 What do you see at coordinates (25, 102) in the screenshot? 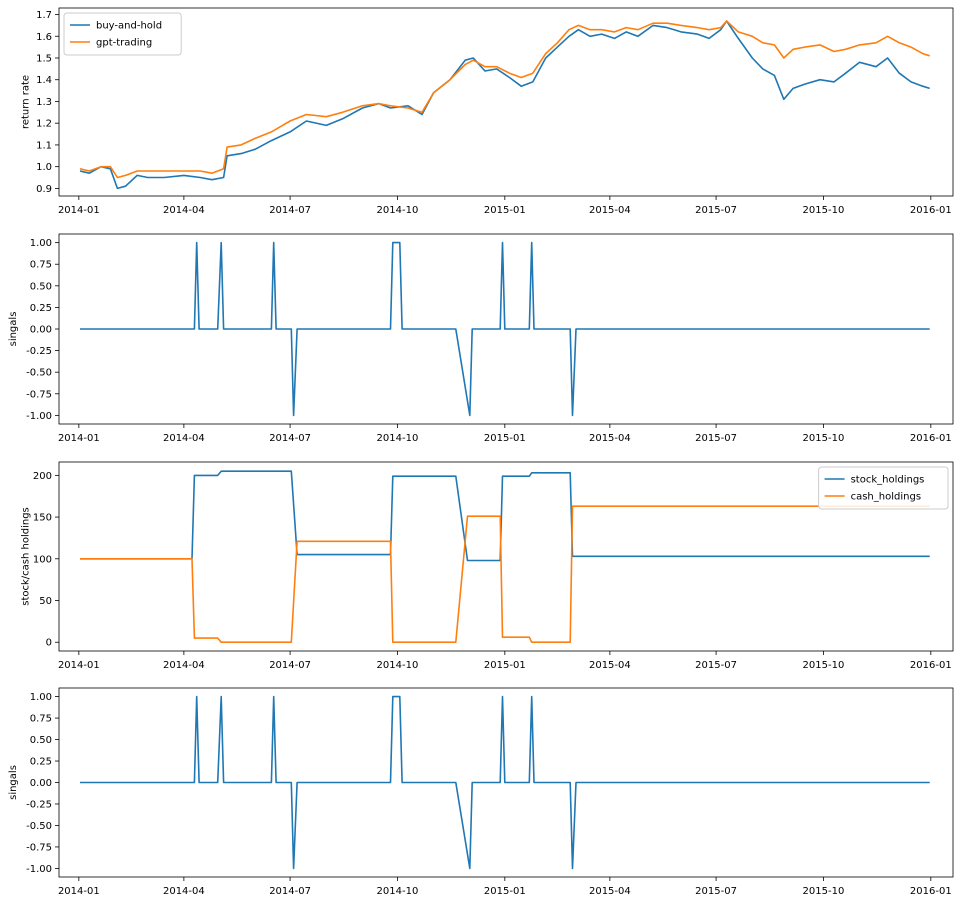
I see `y-axis-label: return rate` at bounding box center [25, 102].